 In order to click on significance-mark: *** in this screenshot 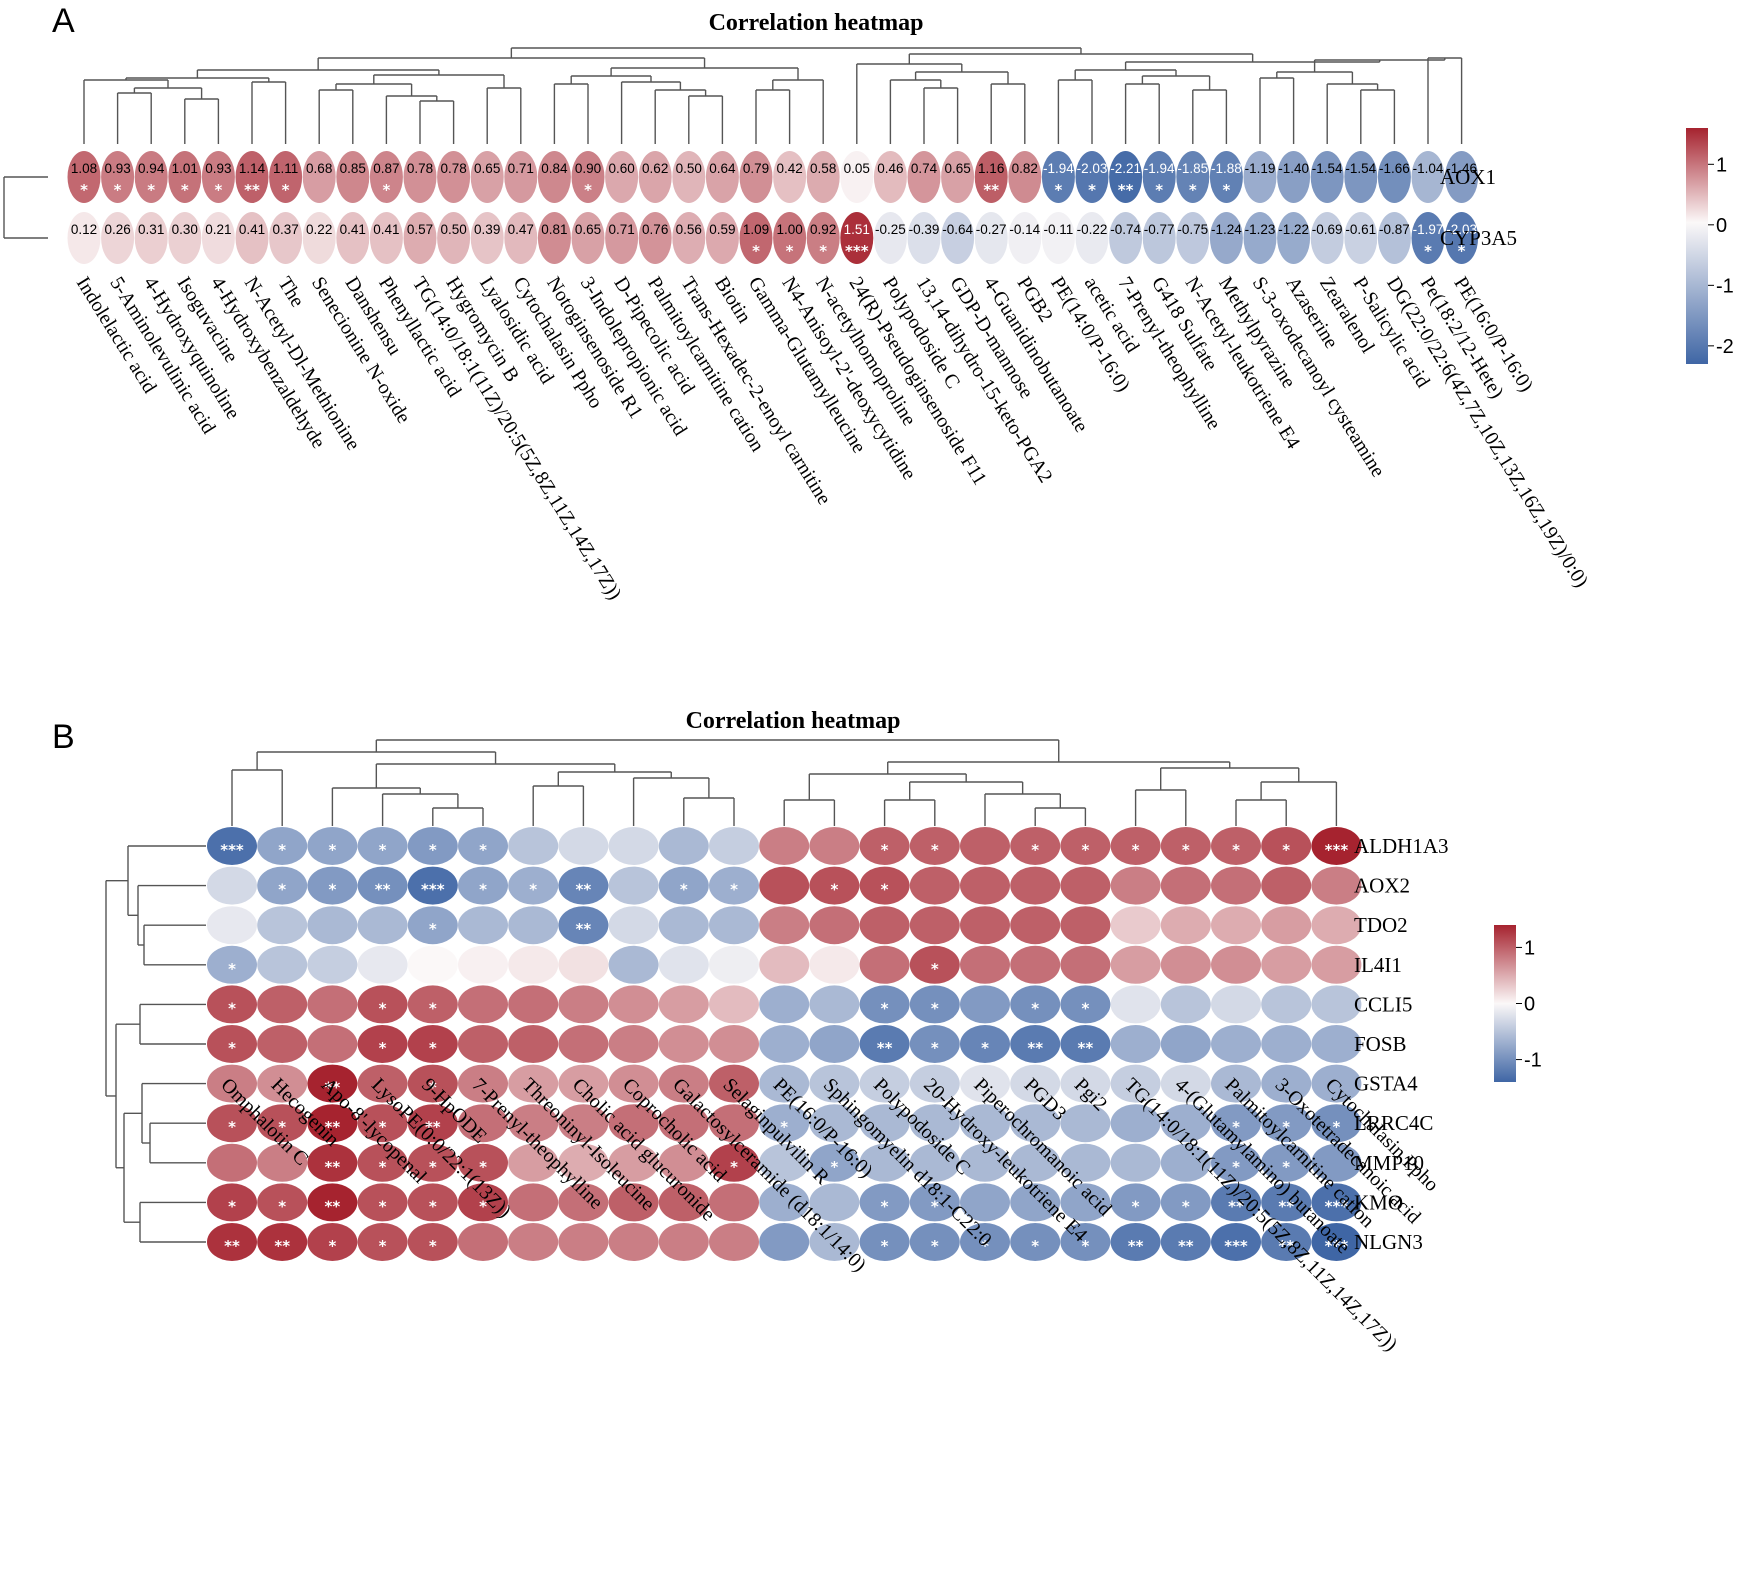, I will do `click(1337, 850)`.